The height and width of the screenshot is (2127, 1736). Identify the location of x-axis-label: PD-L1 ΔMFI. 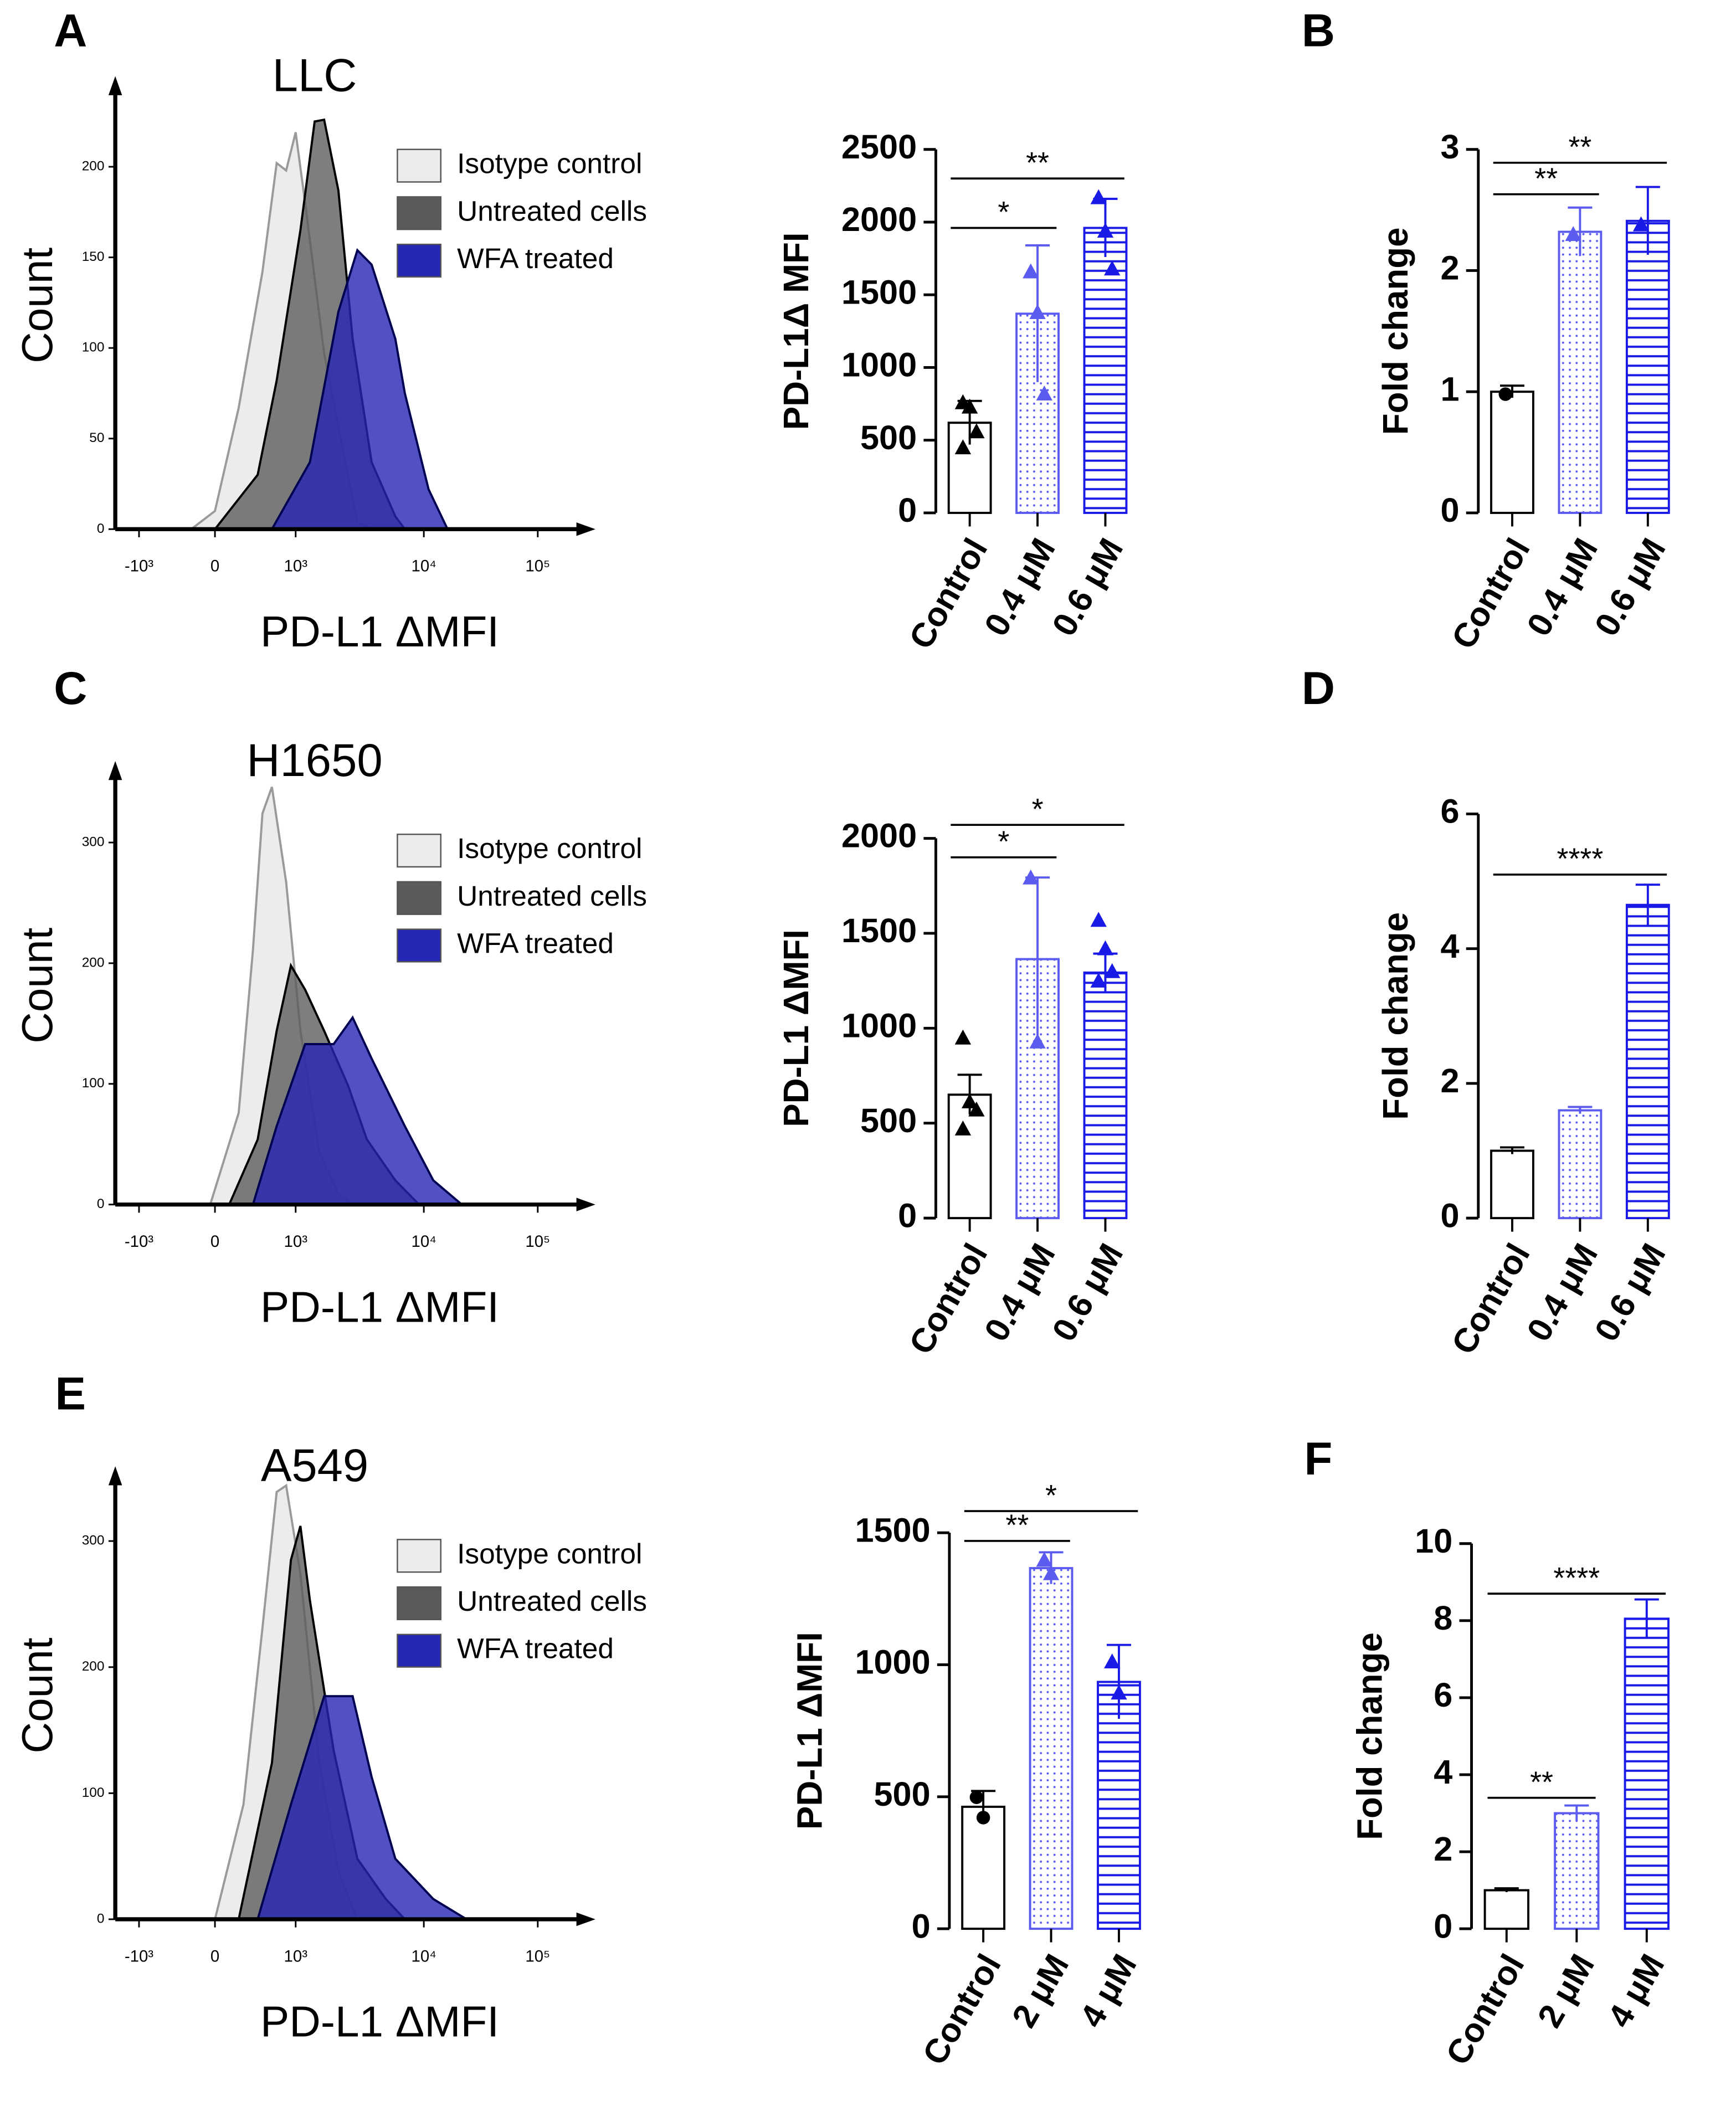
(379, 2022).